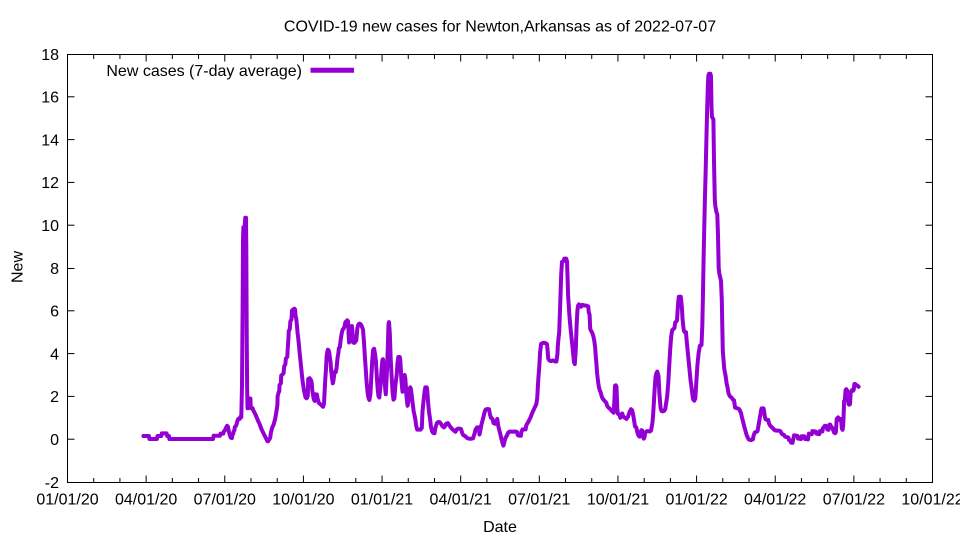 The width and height of the screenshot is (960, 545). I want to click on svg-text: 6, so click(54, 312).